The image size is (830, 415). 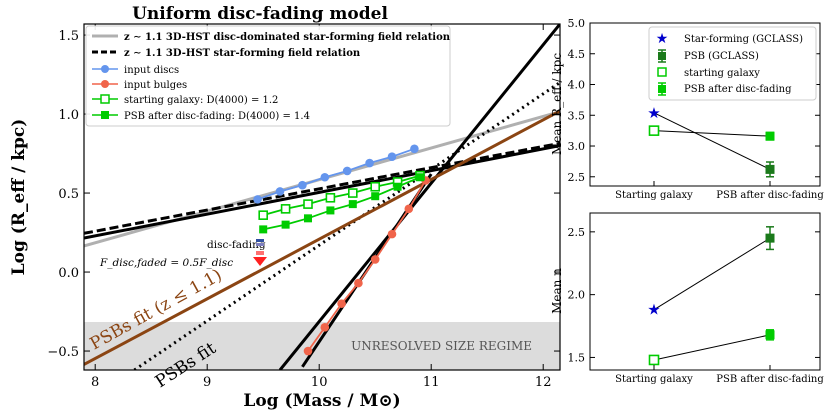 What do you see at coordinates (738, 89) in the screenshot?
I see `legend-entry-label: PSB after disc-fading` at bounding box center [738, 89].